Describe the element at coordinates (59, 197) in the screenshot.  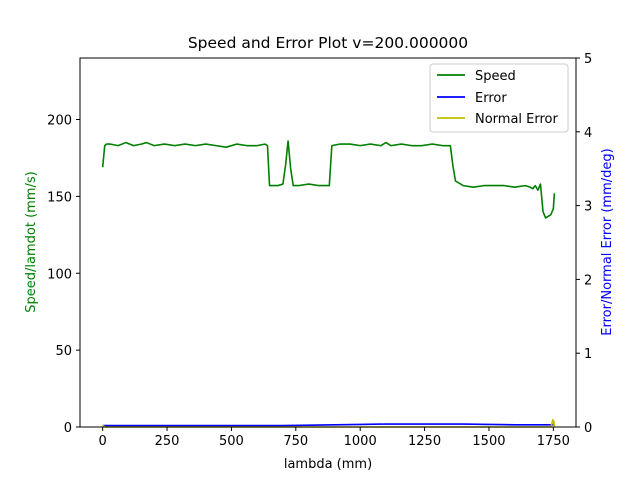
I see `left-tick-label: 150` at that location.